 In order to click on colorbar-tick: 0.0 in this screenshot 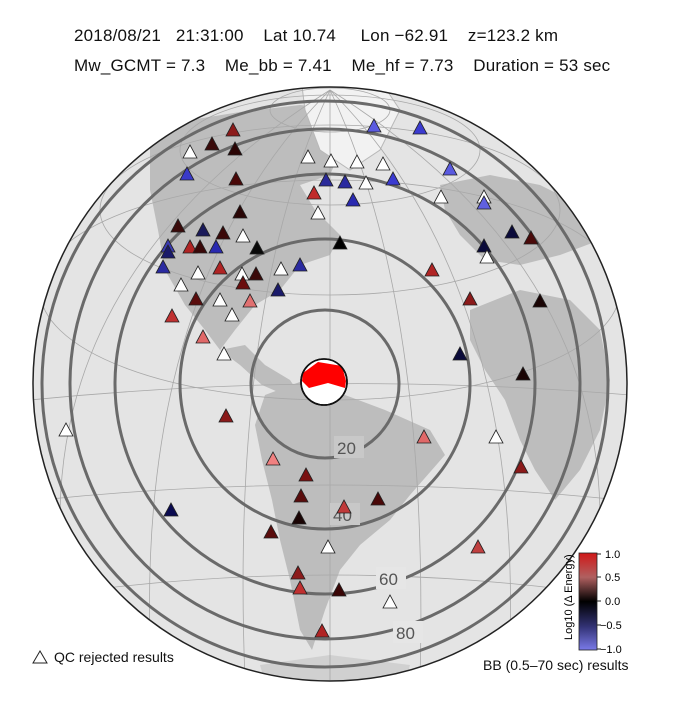, I will do `click(612, 602)`.